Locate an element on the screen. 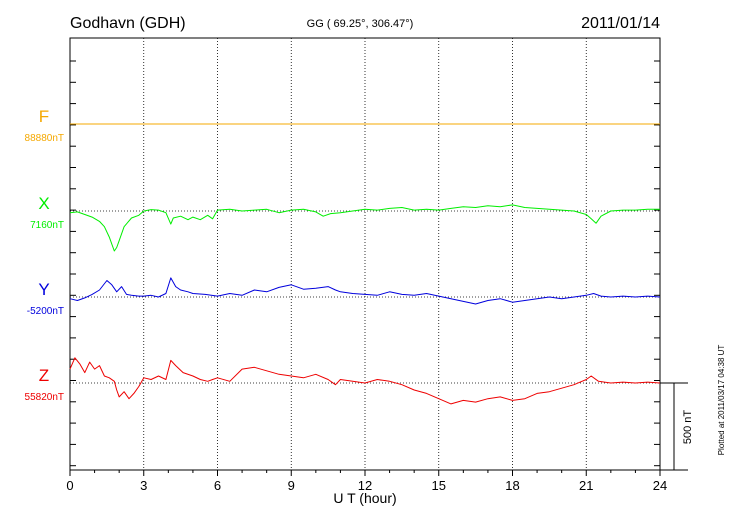  station-title: Godhavn (GDH) is located at coordinates (128, 23).